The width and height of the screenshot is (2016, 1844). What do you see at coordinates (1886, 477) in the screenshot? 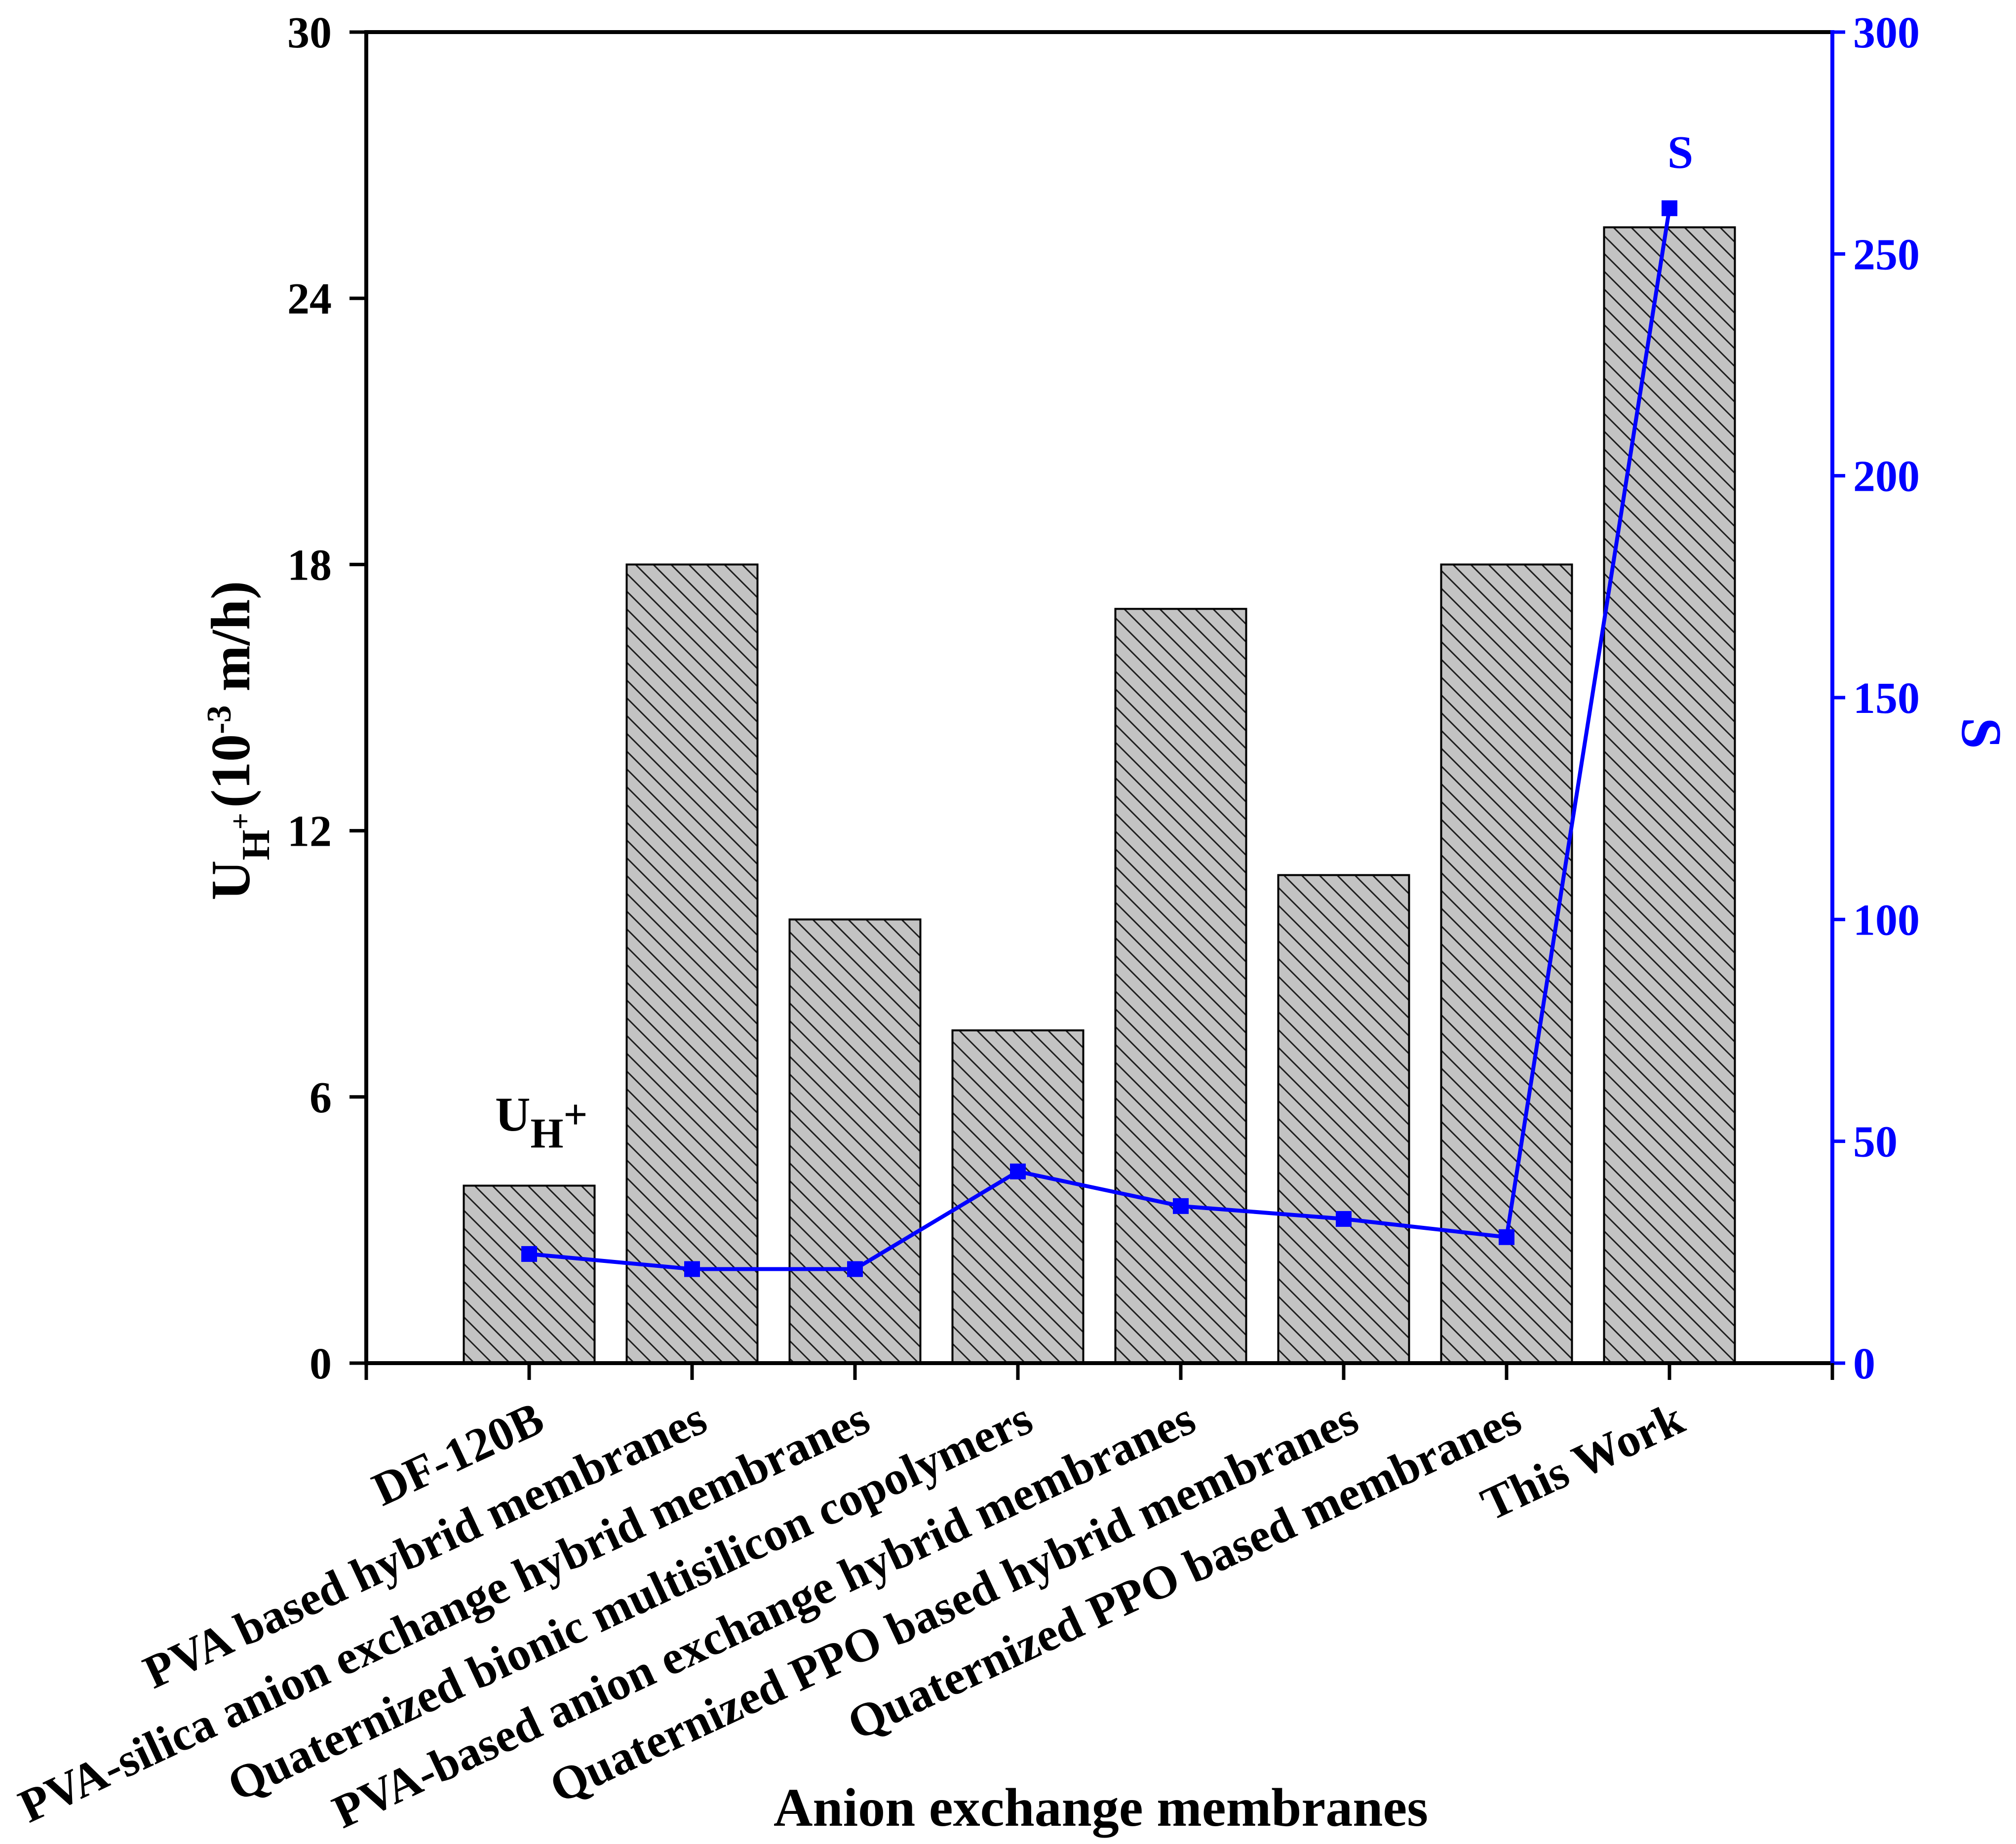
I see `y-right-tick-label: 200` at bounding box center [1886, 477].